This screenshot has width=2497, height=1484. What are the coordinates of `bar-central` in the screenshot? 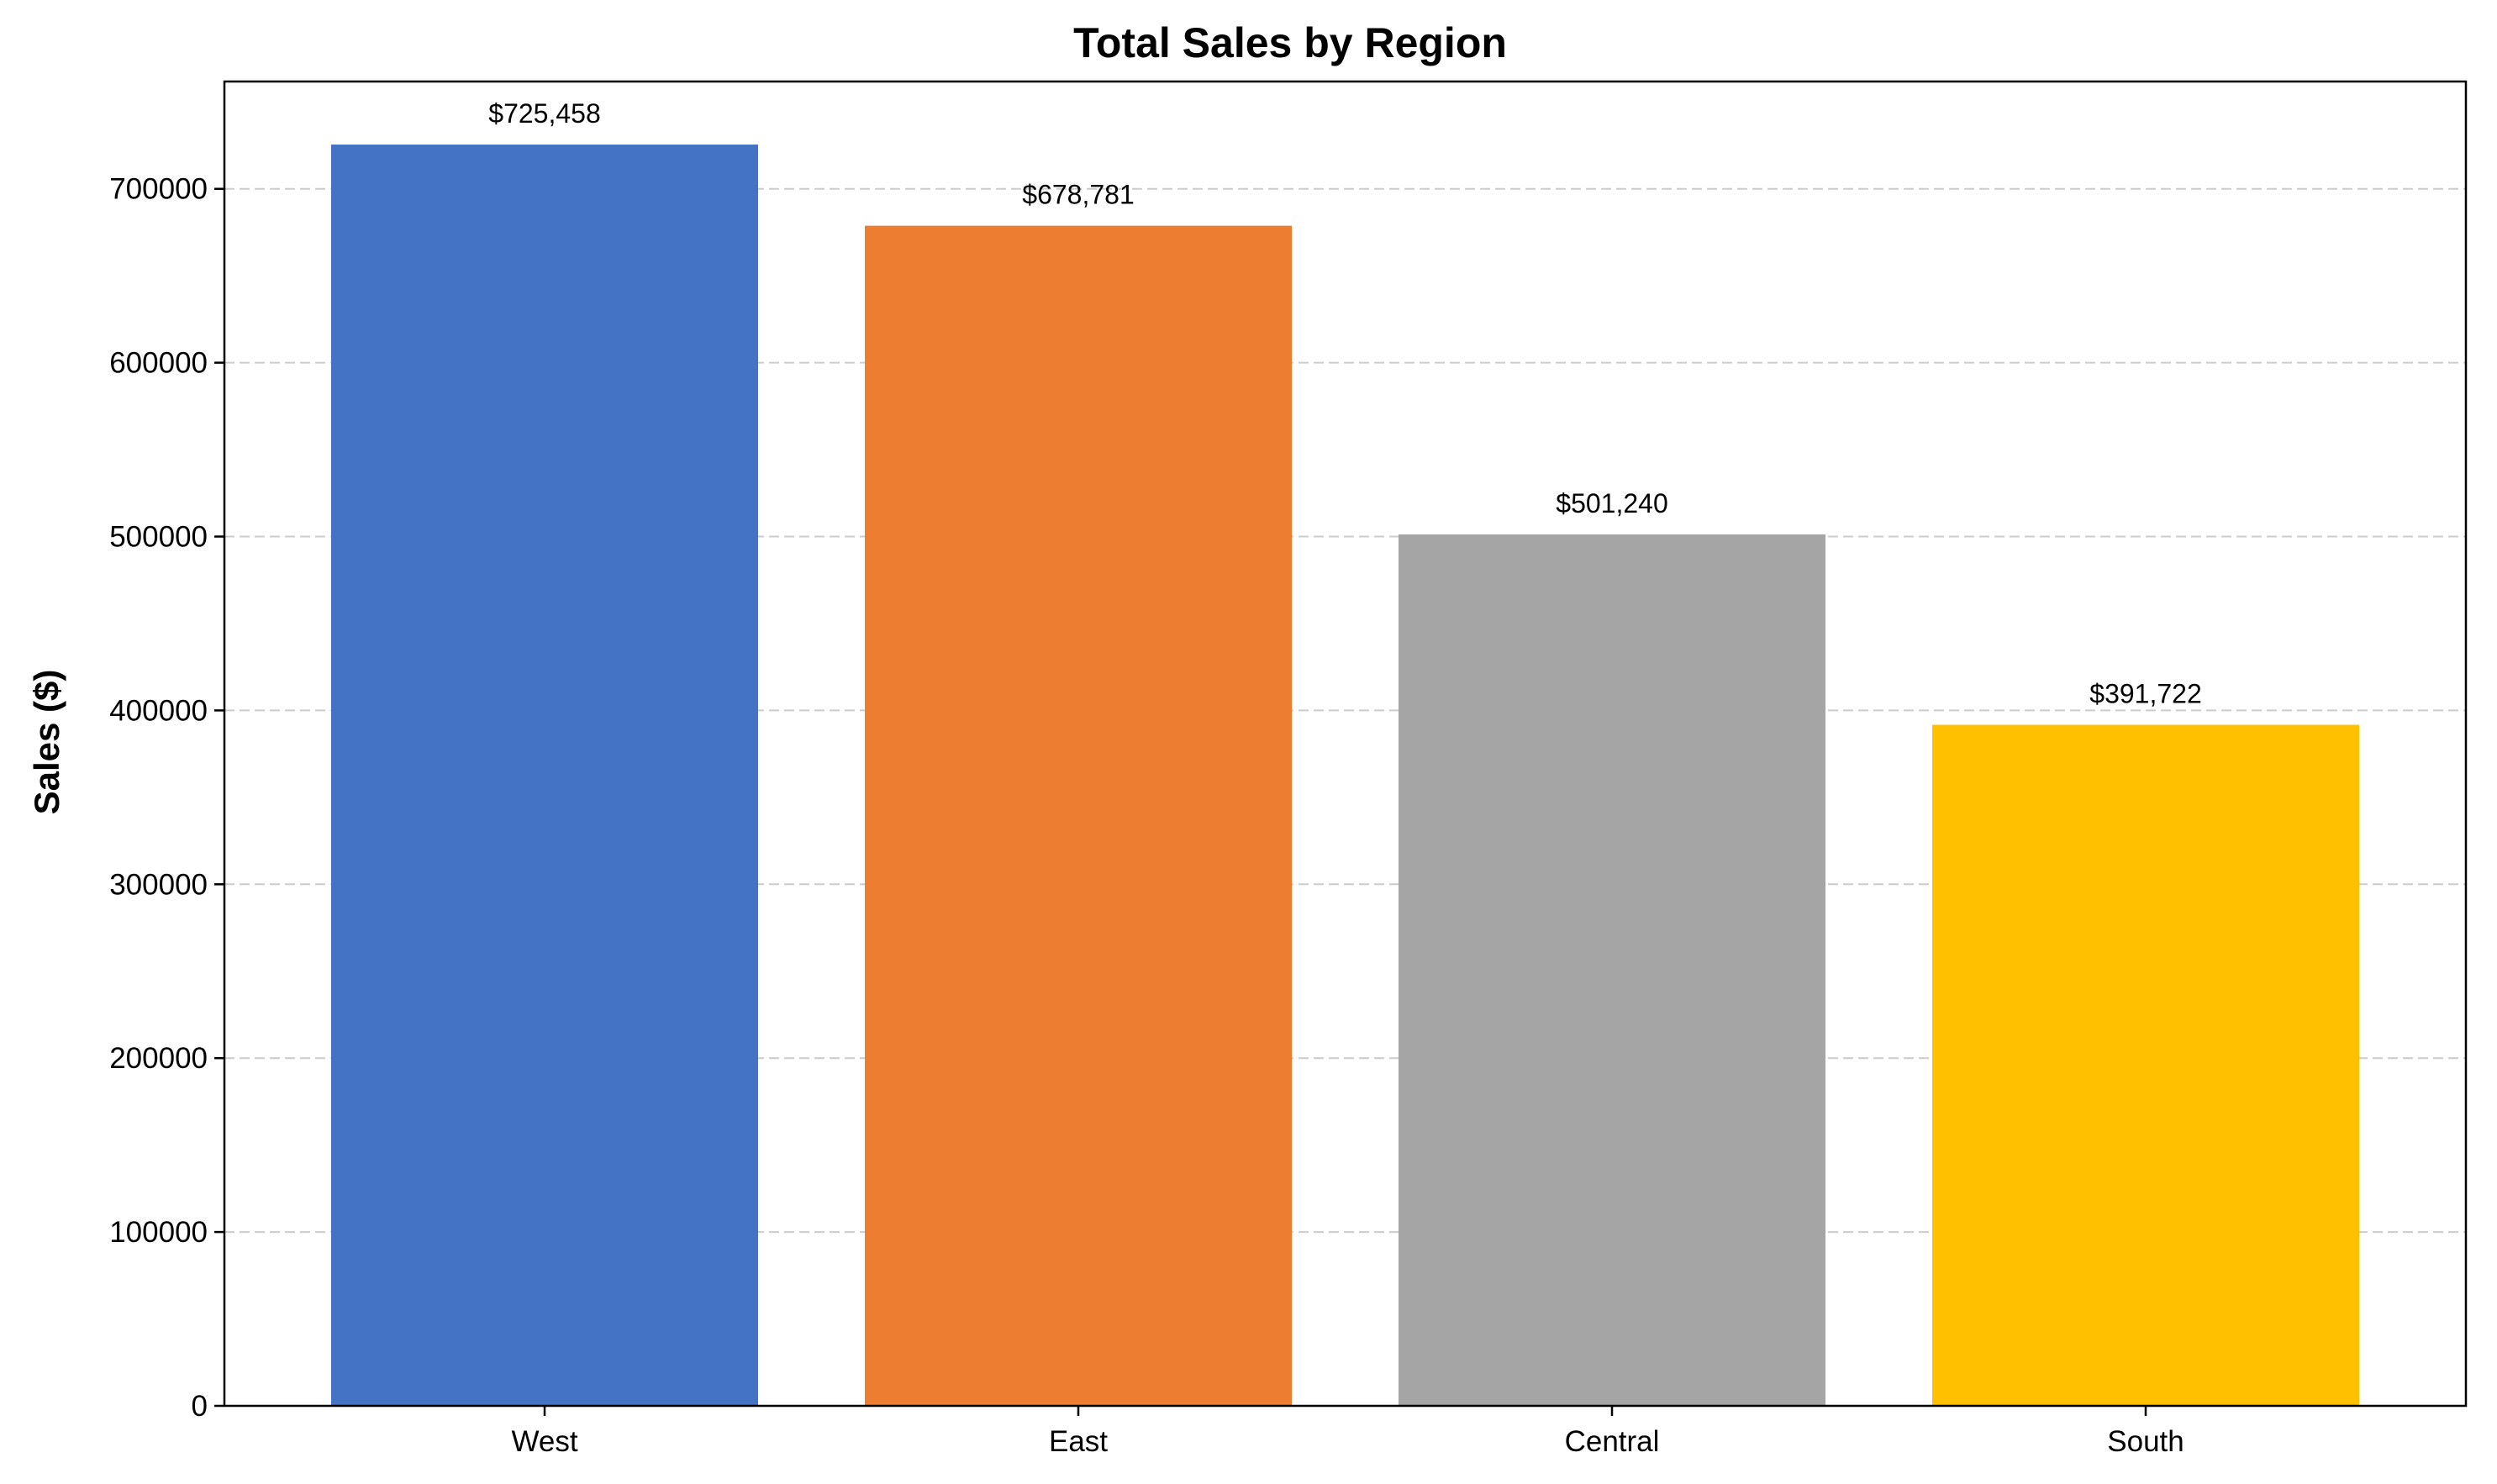 It's located at (1612, 971).